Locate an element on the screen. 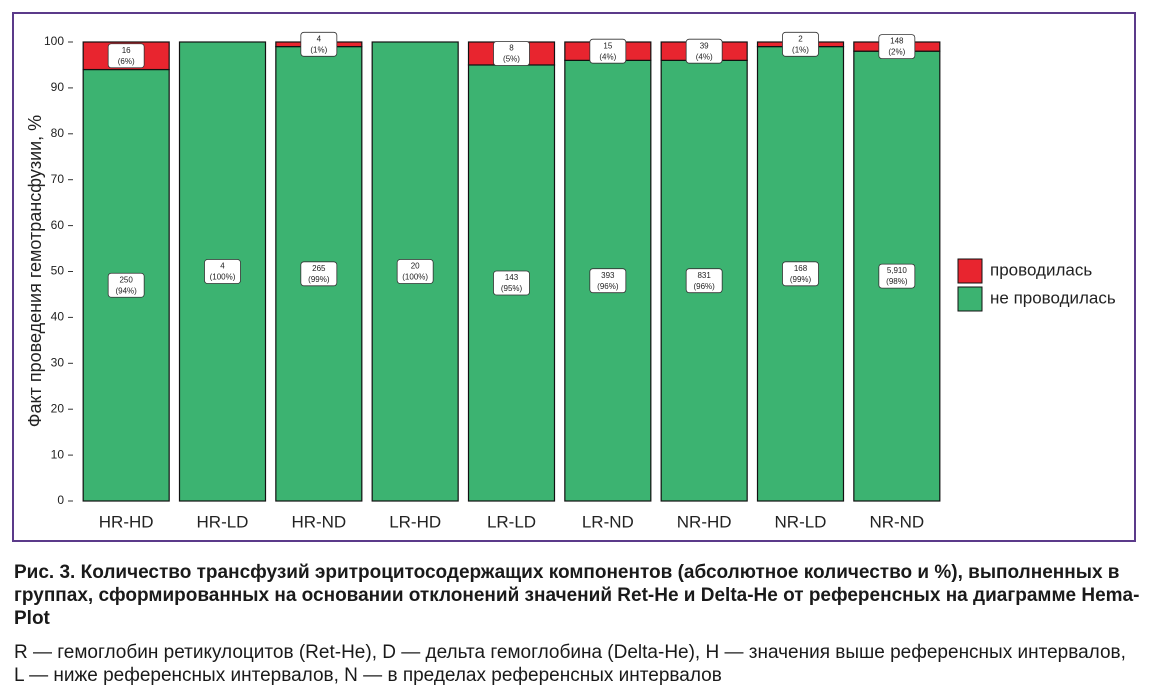  data-label-count: 831 is located at coordinates (704, 275).